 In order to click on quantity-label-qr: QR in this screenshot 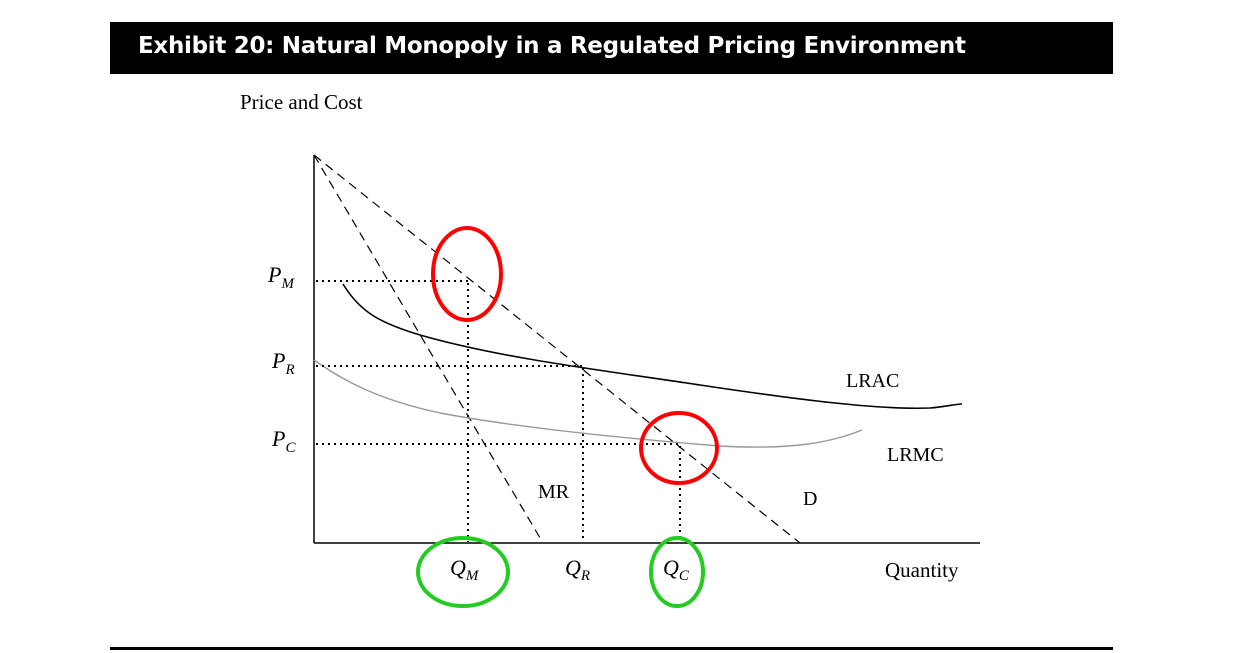, I will do `click(577, 569)`.